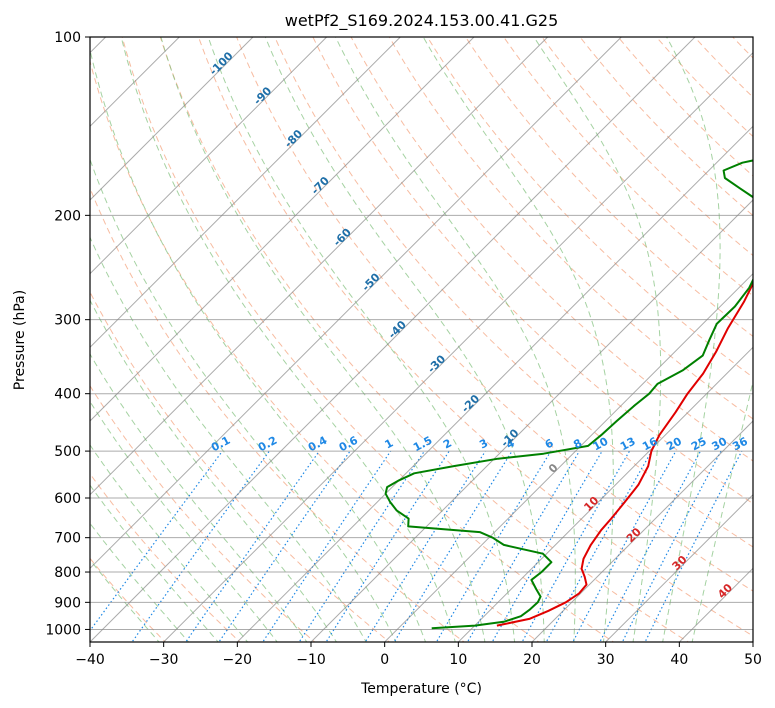 The height and width of the screenshot is (708, 775). What do you see at coordinates (67, 321) in the screenshot?
I see `y-tick-label: 300` at bounding box center [67, 321].